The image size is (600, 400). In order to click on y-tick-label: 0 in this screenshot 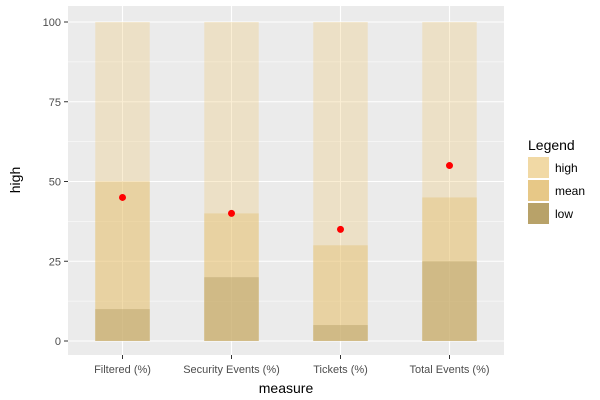, I will do `click(58, 342)`.